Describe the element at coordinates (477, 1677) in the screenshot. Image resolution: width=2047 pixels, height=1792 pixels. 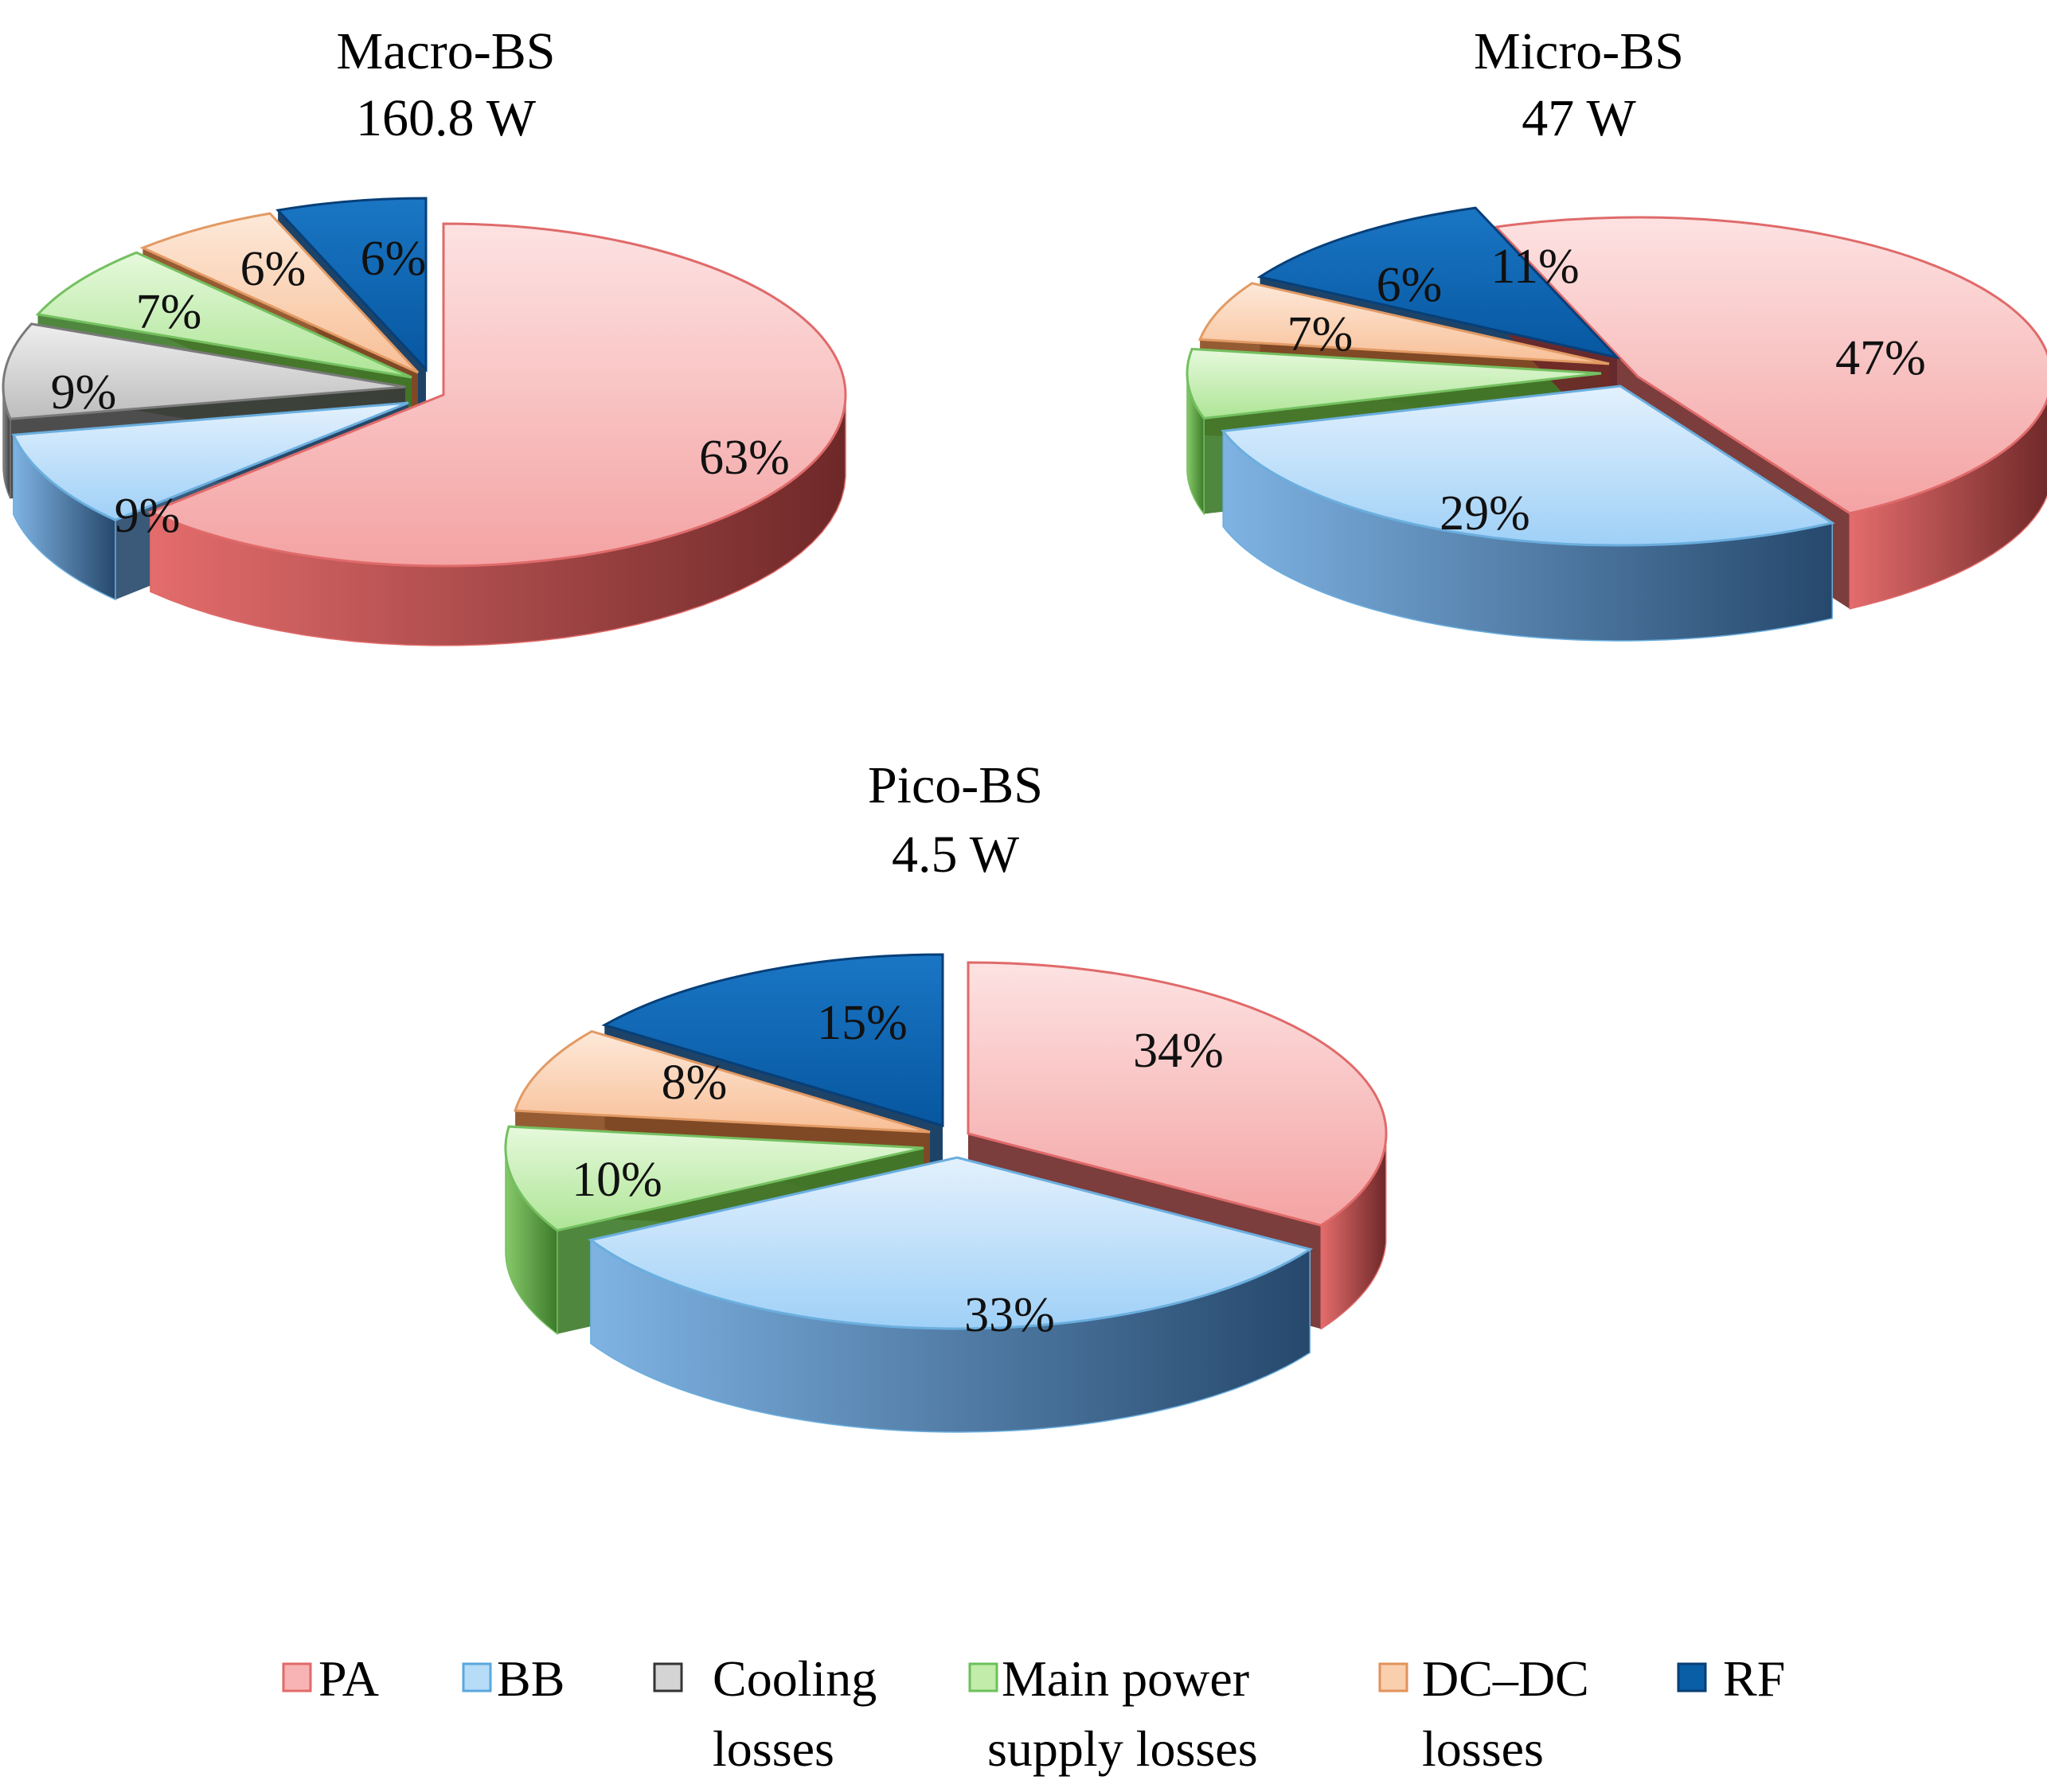
I see `legend-swatch-bb` at that location.